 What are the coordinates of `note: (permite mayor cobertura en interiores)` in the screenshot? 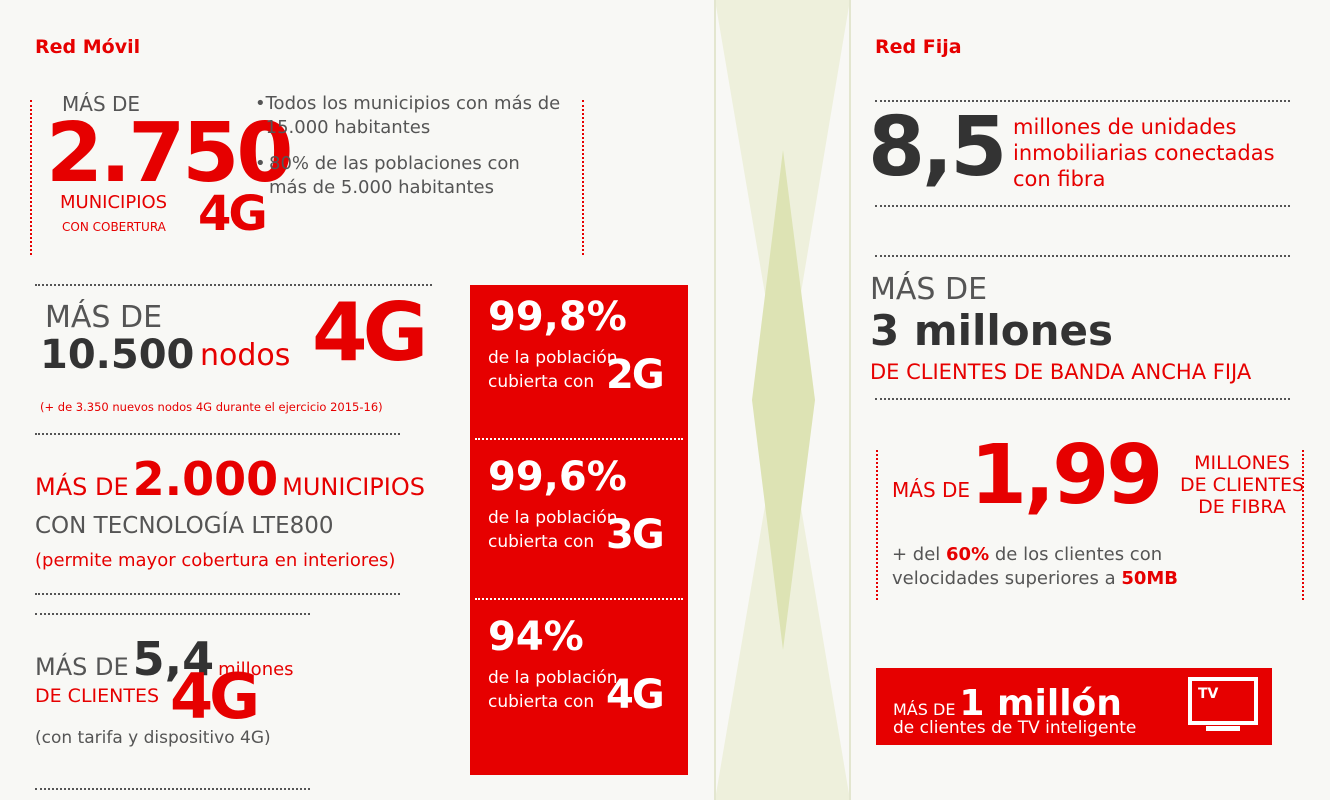 It's located at (215, 560).